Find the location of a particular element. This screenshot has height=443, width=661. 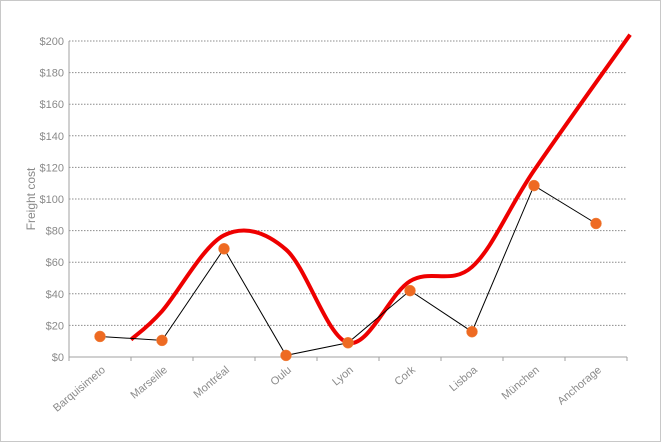

data-point-marseille is located at coordinates (162, 340).